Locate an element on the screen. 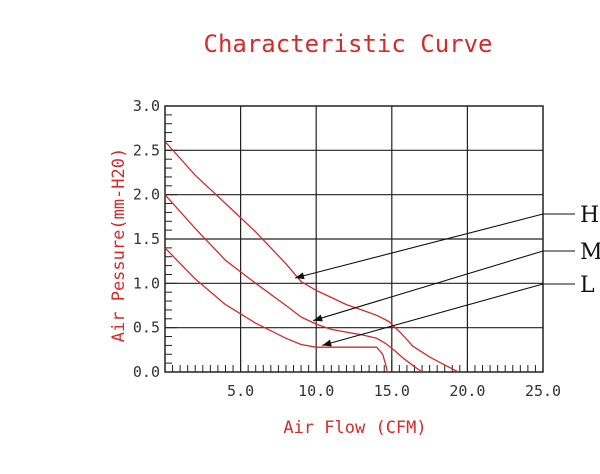 The height and width of the screenshot is (474, 600). x-tick-label: 25.0 is located at coordinates (543, 391).